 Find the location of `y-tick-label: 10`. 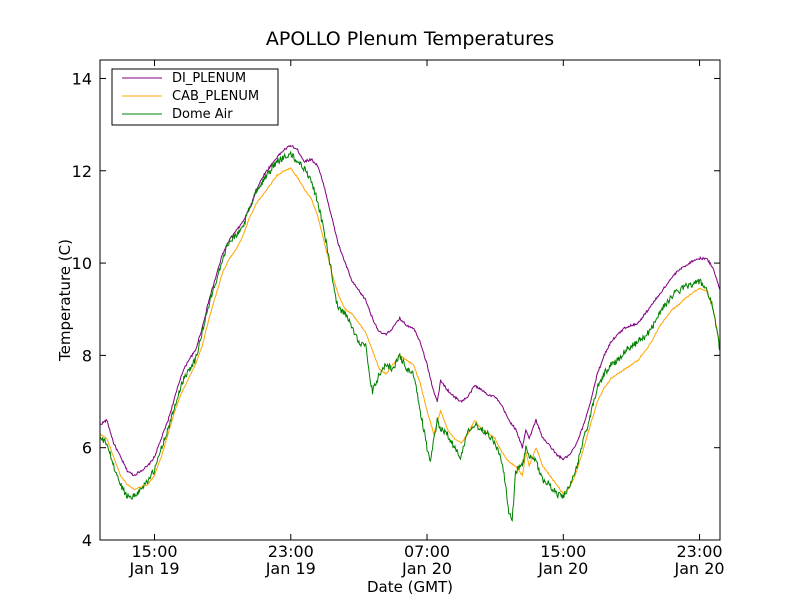

y-tick-label: 10 is located at coordinates (82, 263).